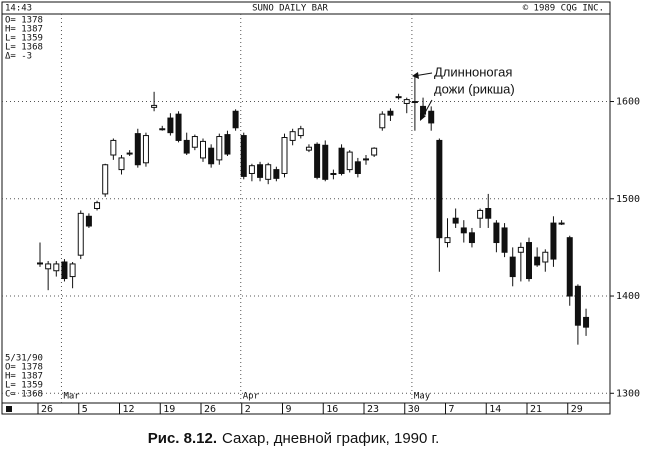 This screenshot has height=451, width=650. What do you see at coordinates (24, 359) in the screenshot?
I see `readout: 5/31/90` at bounding box center [24, 359].